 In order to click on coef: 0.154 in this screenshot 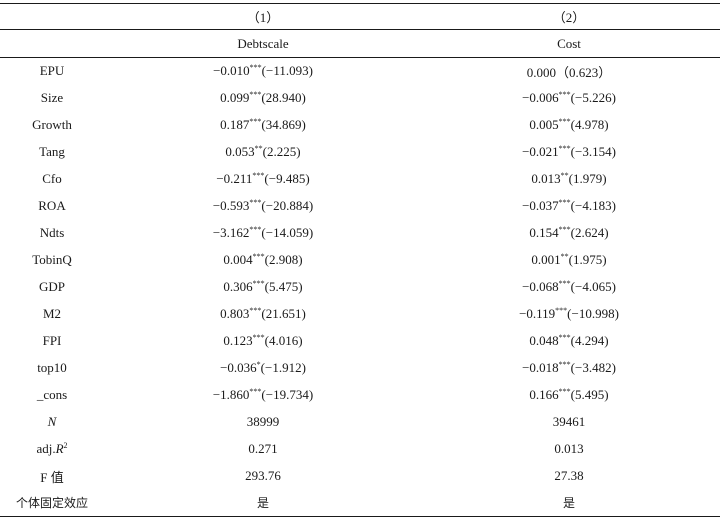, I will do `click(544, 232)`.